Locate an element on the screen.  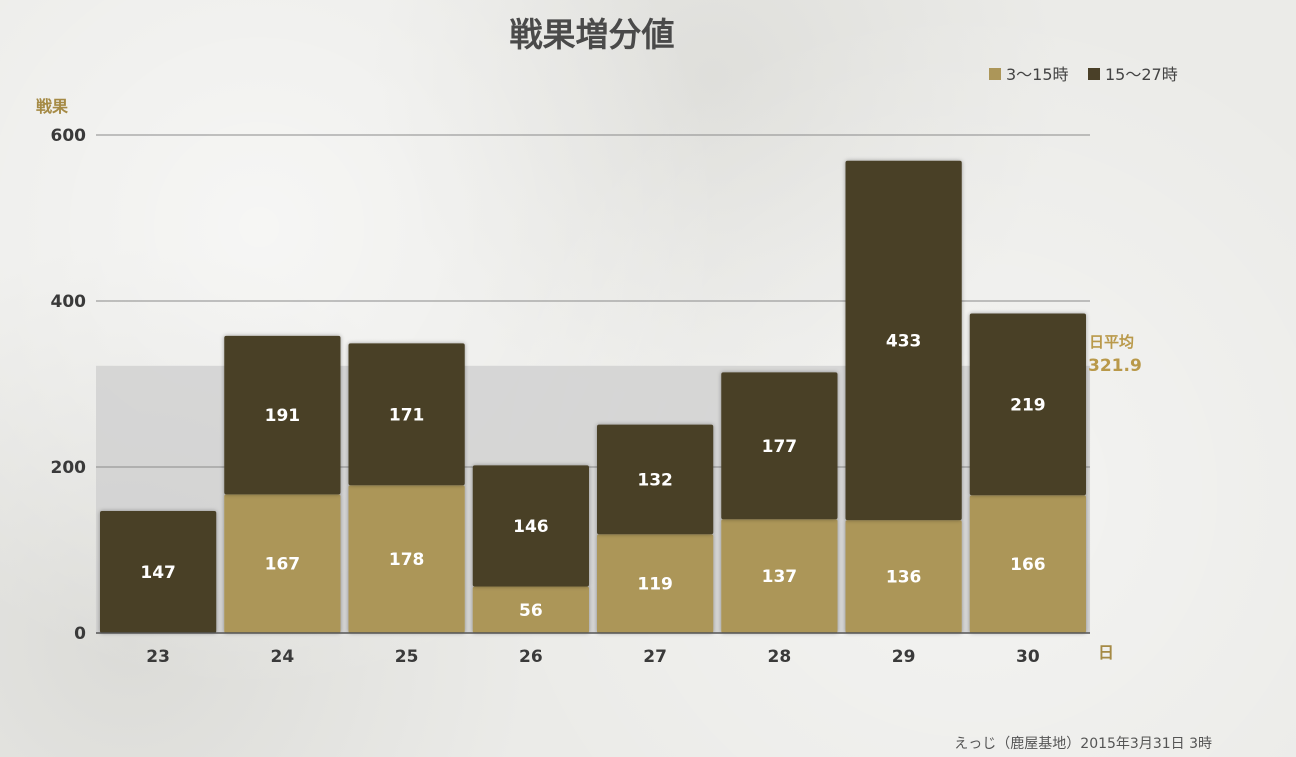
data-label-24-series-0: 167 is located at coordinates (283, 565).